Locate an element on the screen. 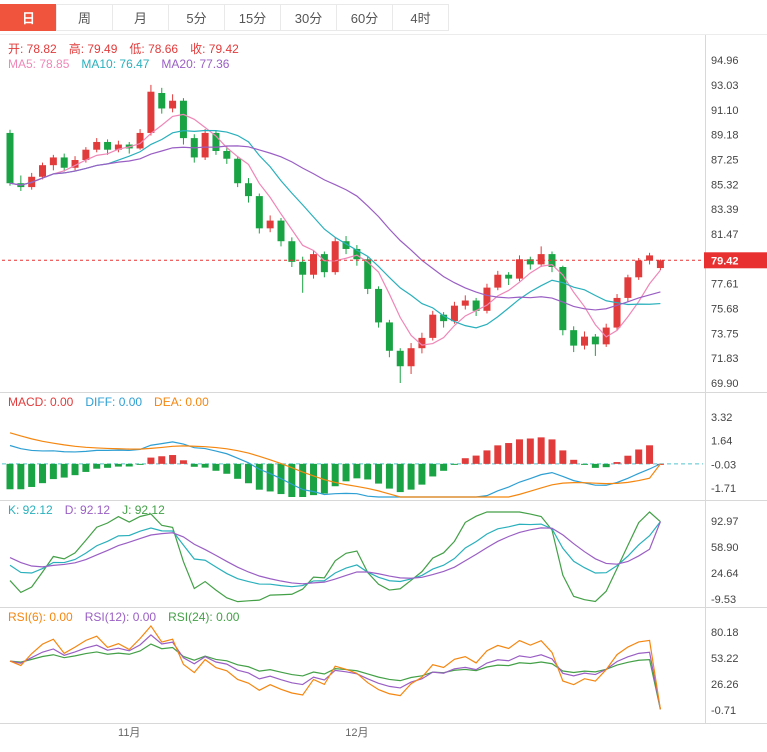 The height and width of the screenshot is (752, 767). tab-month: 月 is located at coordinates (140, 17).